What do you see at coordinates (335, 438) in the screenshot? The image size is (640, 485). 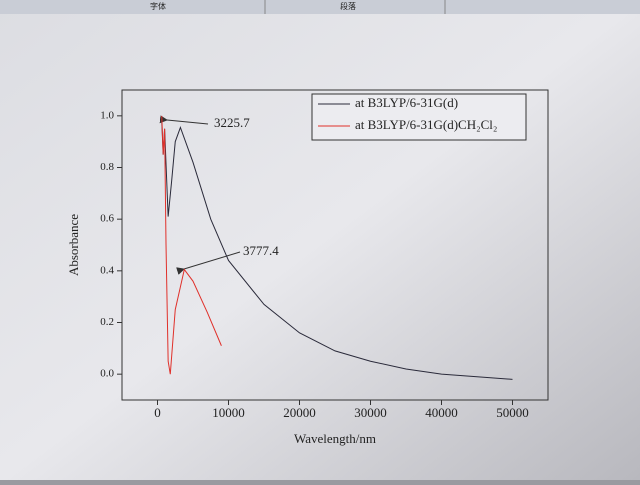 I see `x-axis-label: Wavelength/nm` at bounding box center [335, 438].